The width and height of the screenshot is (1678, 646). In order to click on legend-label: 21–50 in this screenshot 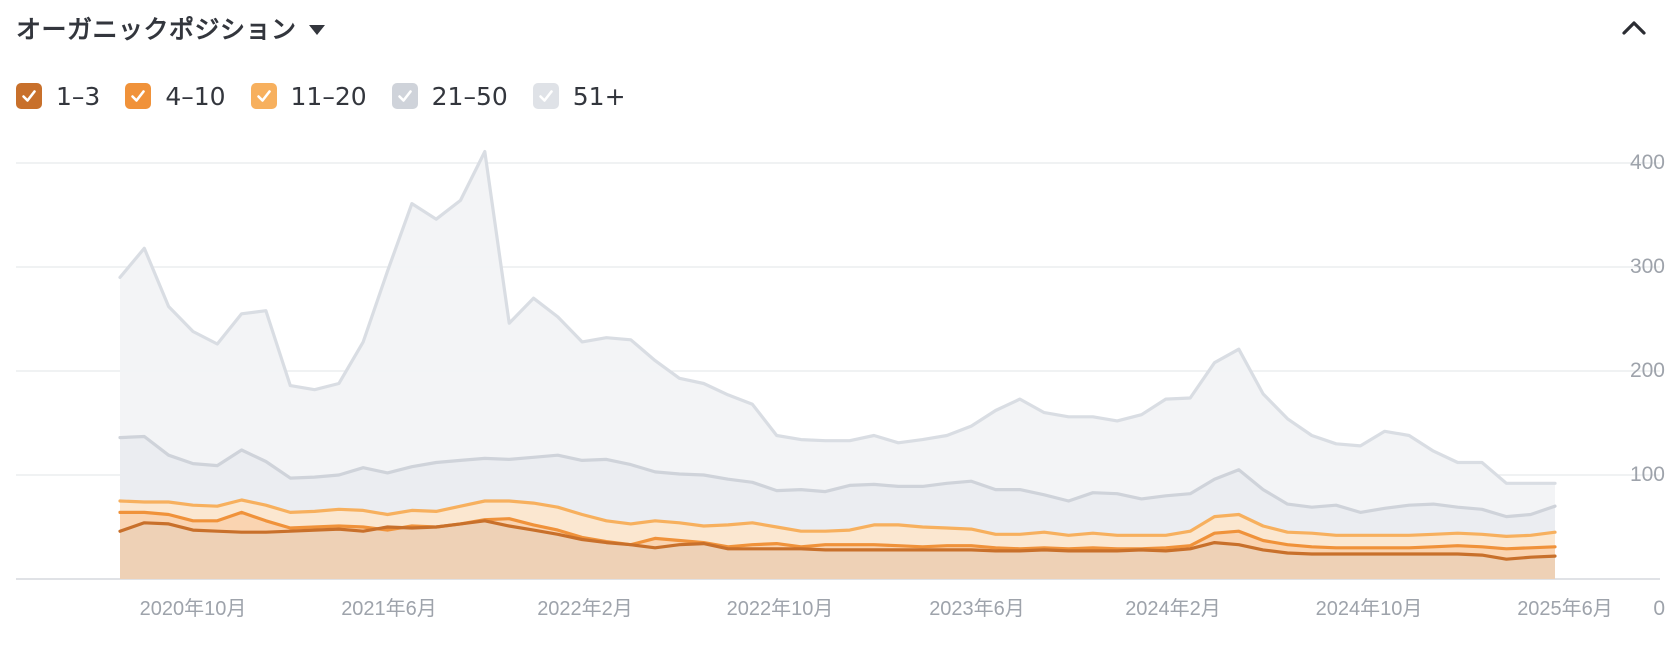, I will do `click(469, 96)`.